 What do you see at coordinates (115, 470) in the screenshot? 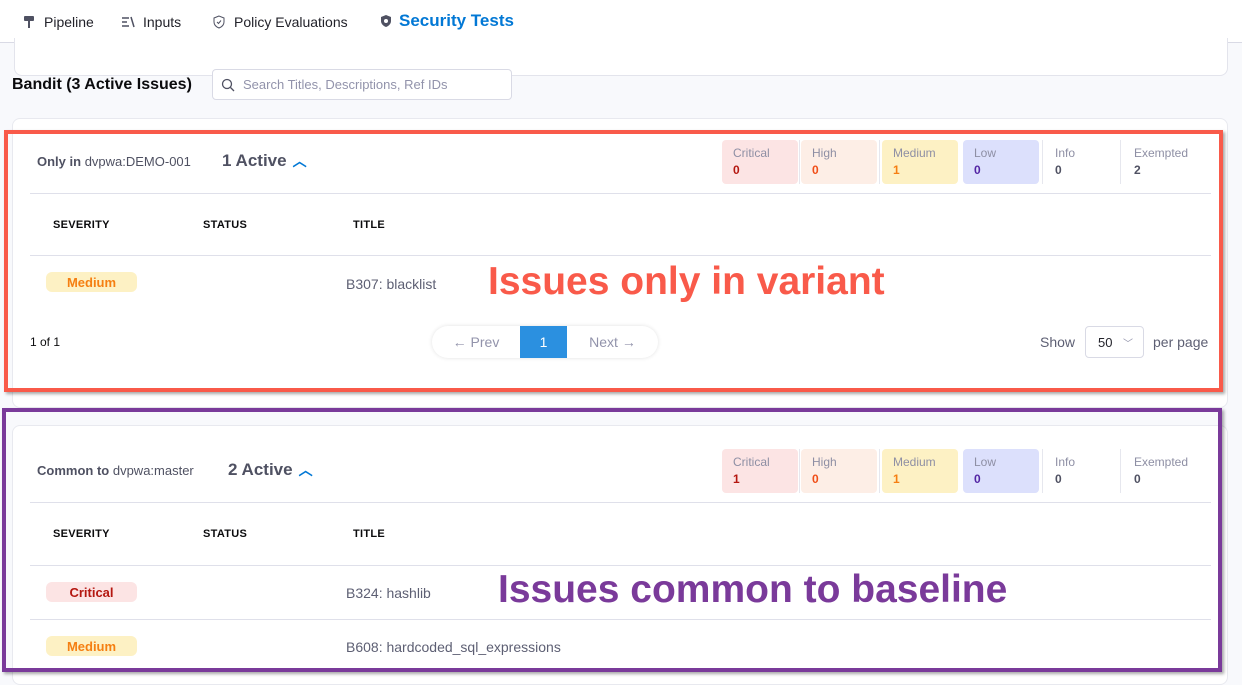
I see `section-heading: Common to dvpwa:master` at bounding box center [115, 470].